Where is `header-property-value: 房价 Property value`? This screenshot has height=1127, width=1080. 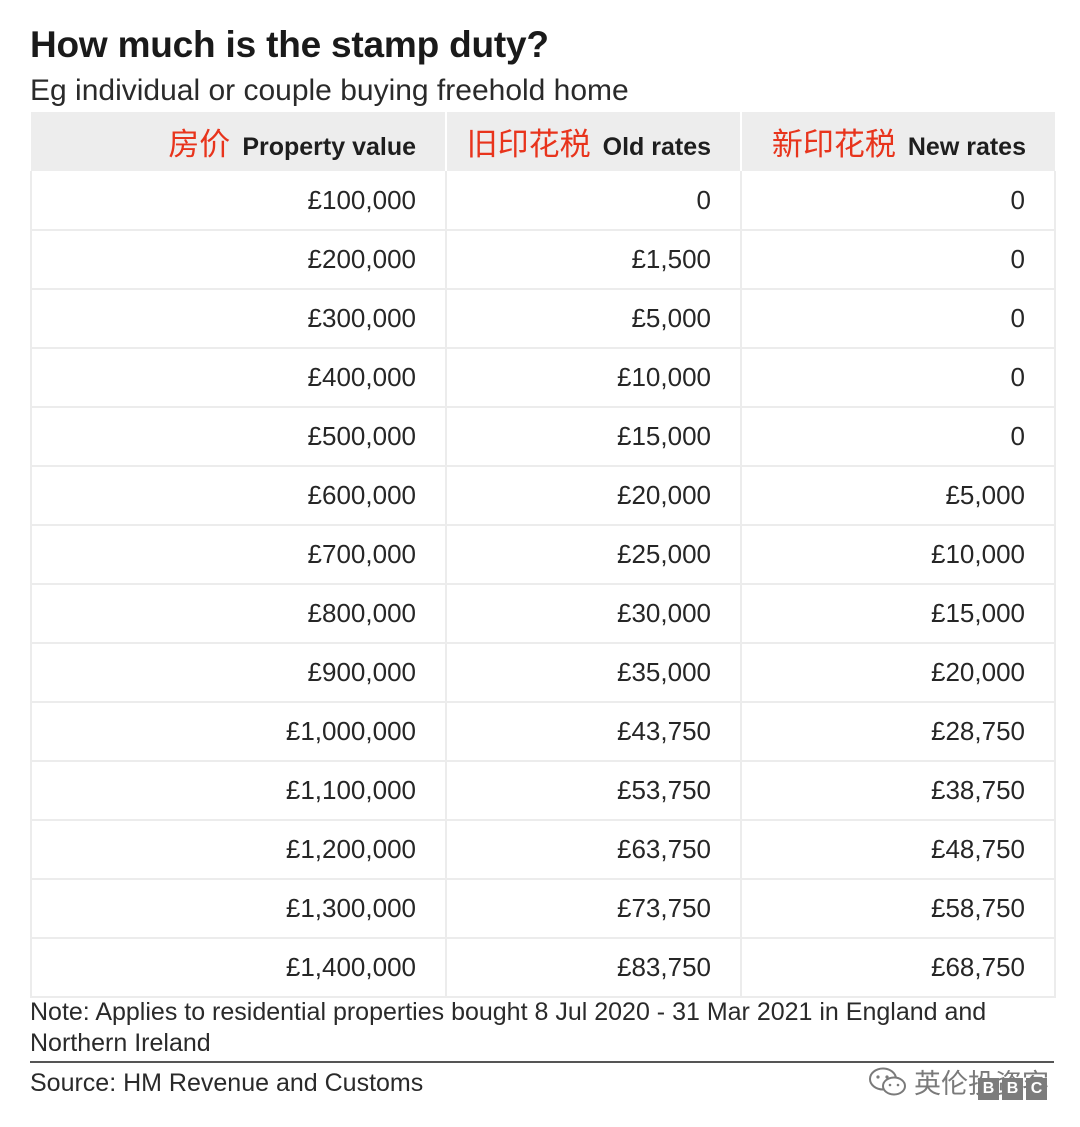 header-property-value: 房价 Property value is located at coordinates (239, 141).